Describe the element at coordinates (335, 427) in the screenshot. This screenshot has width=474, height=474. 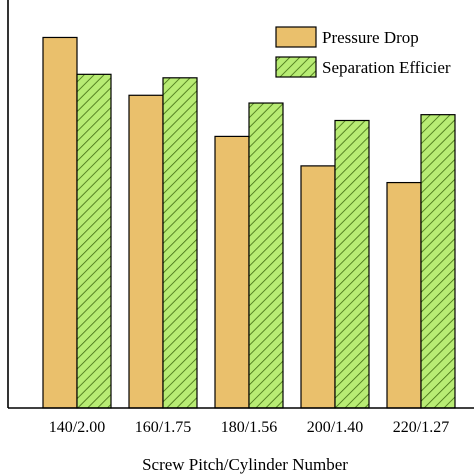
I see `x-tick-label-4: 200/1.40` at that location.